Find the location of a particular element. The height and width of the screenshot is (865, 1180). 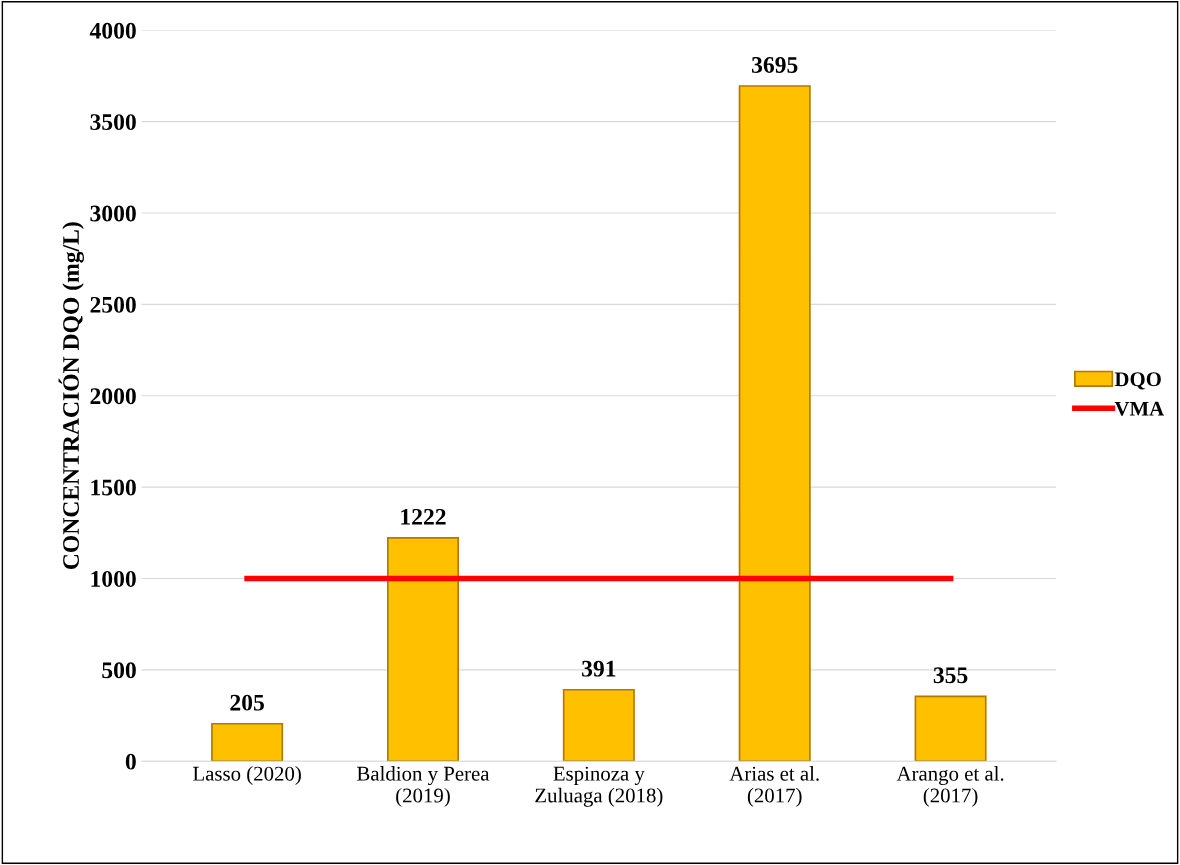

data-label: 391 is located at coordinates (599, 668).